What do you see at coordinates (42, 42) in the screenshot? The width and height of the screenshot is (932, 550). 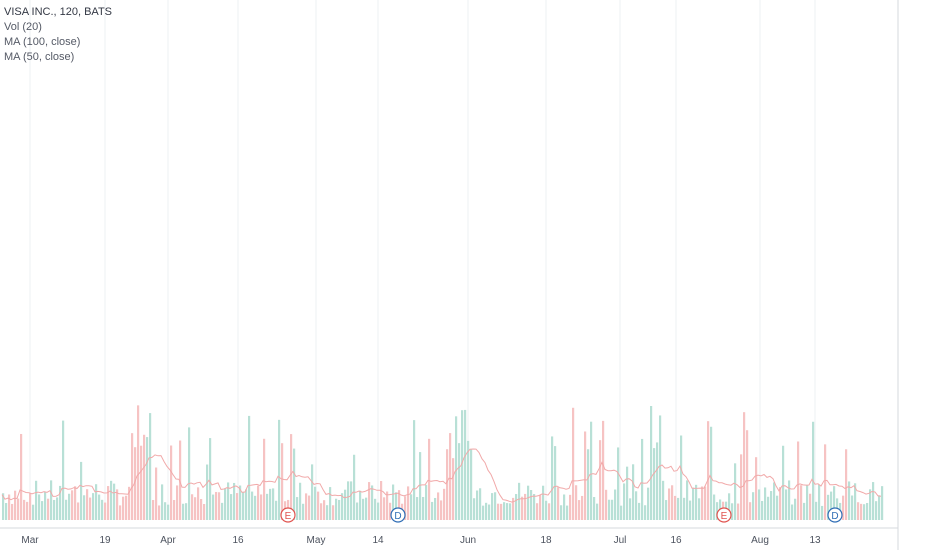 I see `legend-ma100: MA (100, close)` at bounding box center [42, 42].